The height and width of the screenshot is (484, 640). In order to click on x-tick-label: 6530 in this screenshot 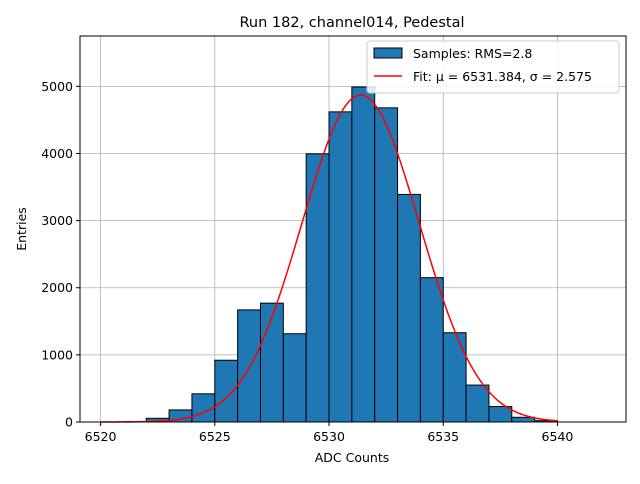, I will do `click(329, 436)`.